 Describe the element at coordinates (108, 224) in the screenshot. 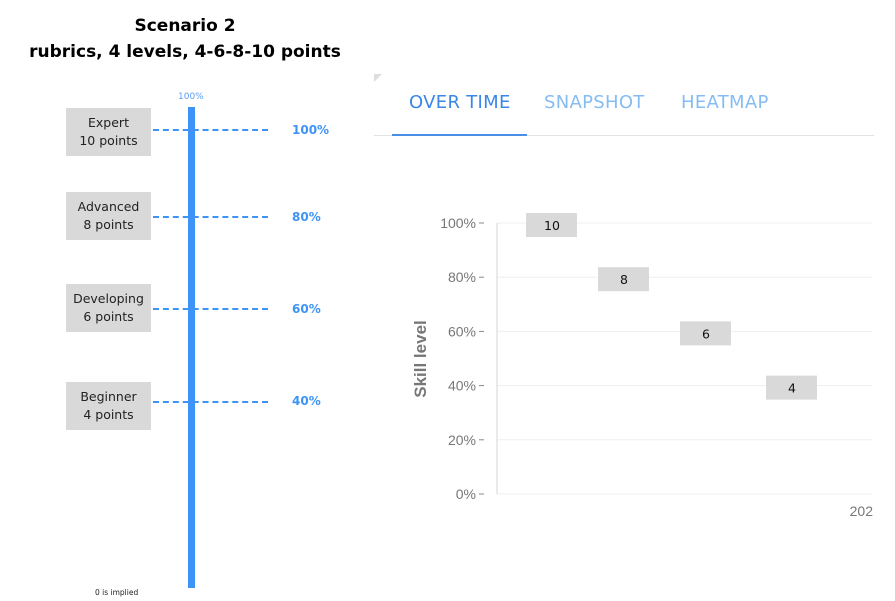

I see `level-points: 8 points` at that location.